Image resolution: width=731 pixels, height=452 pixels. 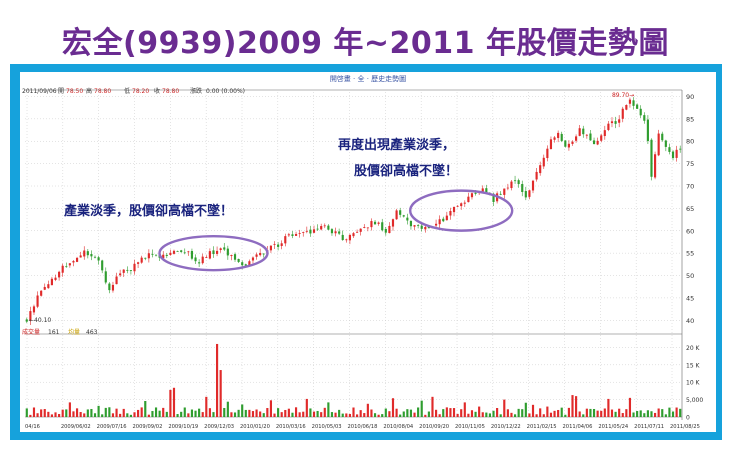 I want to click on header-open-value: 78.50, so click(x=74, y=91).